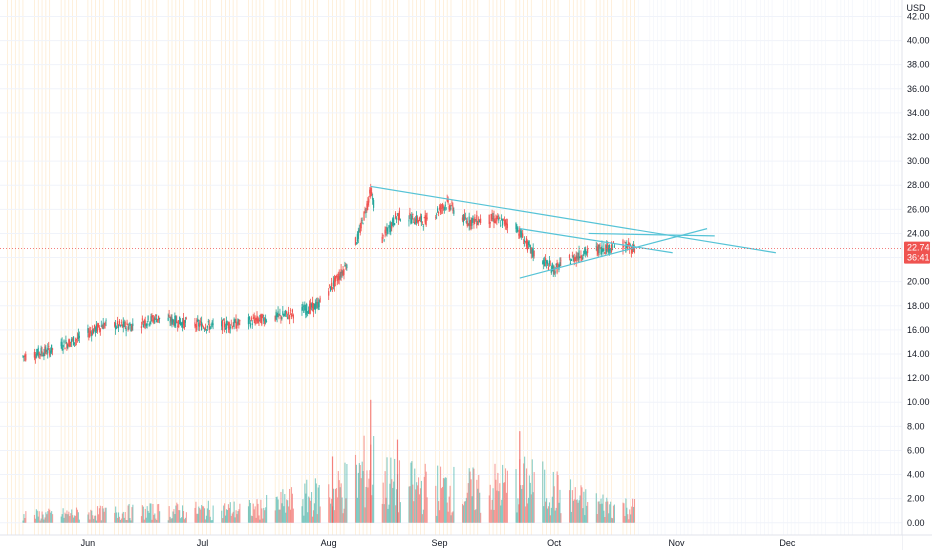  What do you see at coordinates (916, 8) in the screenshot?
I see `currency-label: USD` at bounding box center [916, 8].